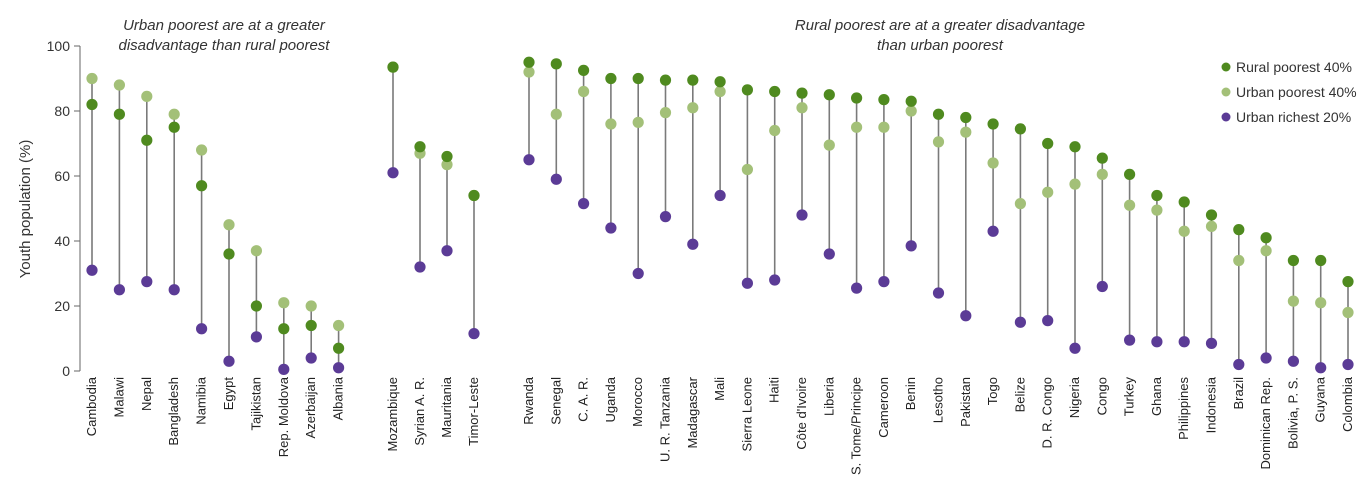 The height and width of the screenshot is (483, 1357). Describe the element at coordinates (1019, 394) in the screenshot. I see `category-label: Belize` at that location.